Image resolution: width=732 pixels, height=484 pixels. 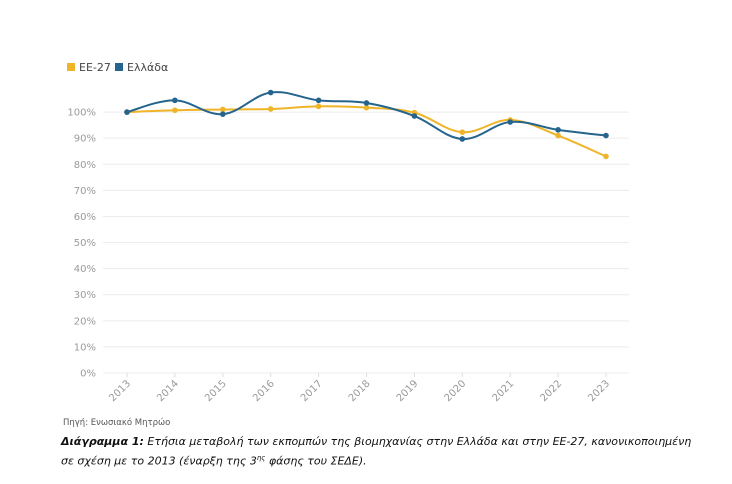 What do you see at coordinates (85, 347) in the screenshot?
I see `y-tick-label: 10%` at bounding box center [85, 347].